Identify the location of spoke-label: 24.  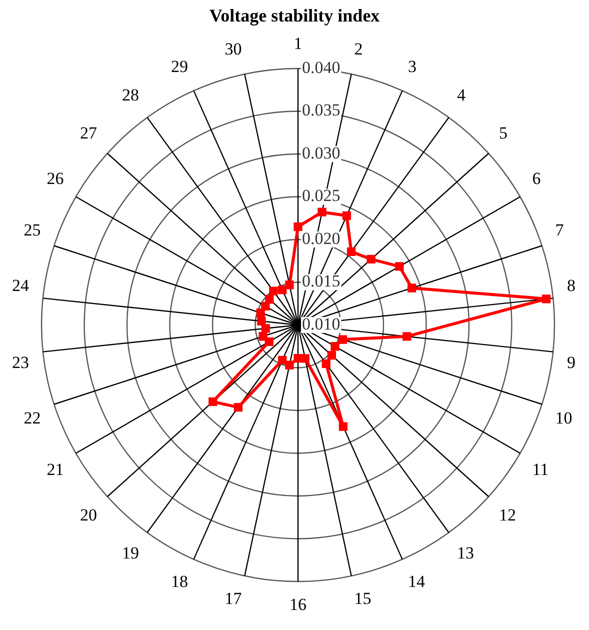
(21, 285).